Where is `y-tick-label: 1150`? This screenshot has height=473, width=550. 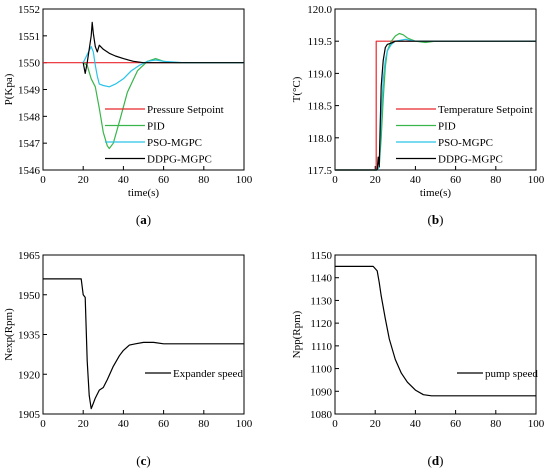 y-tick-label: 1150 is located at coordinates (321, 256).